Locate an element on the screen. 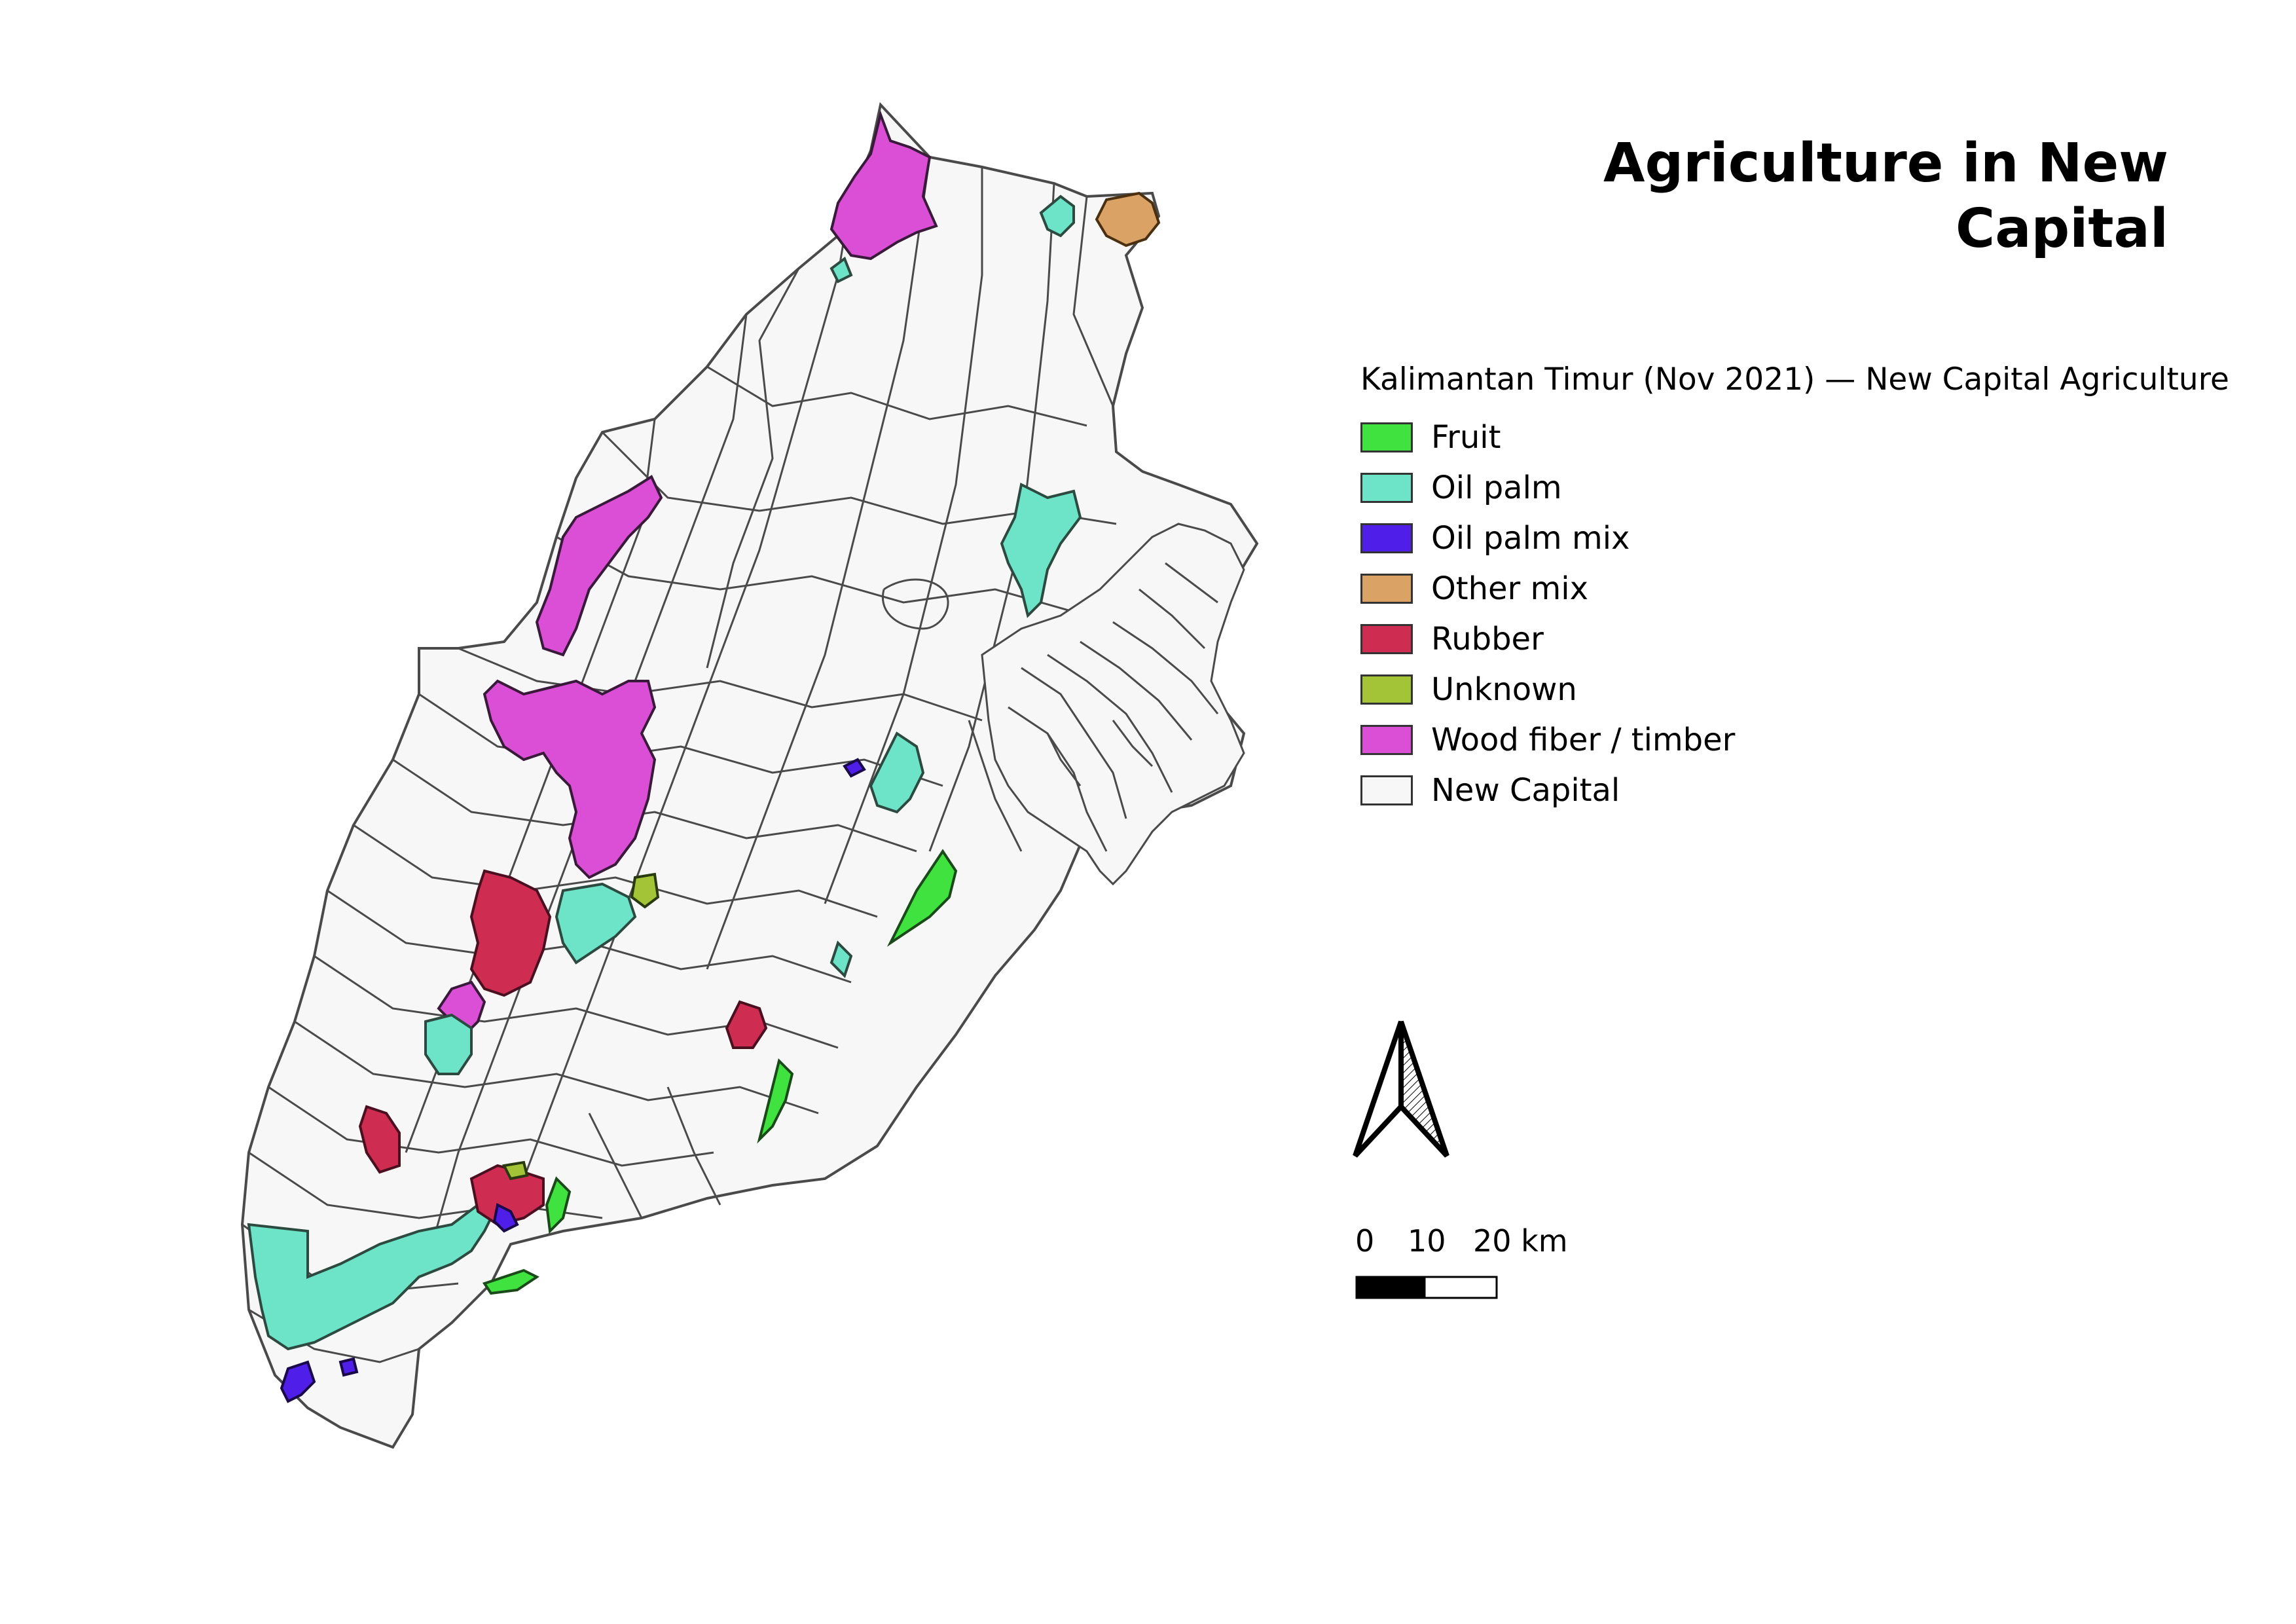 The width and height of the screenshot is (2296, 1624). other-mix-patches is located at coordinates (1128, 219).